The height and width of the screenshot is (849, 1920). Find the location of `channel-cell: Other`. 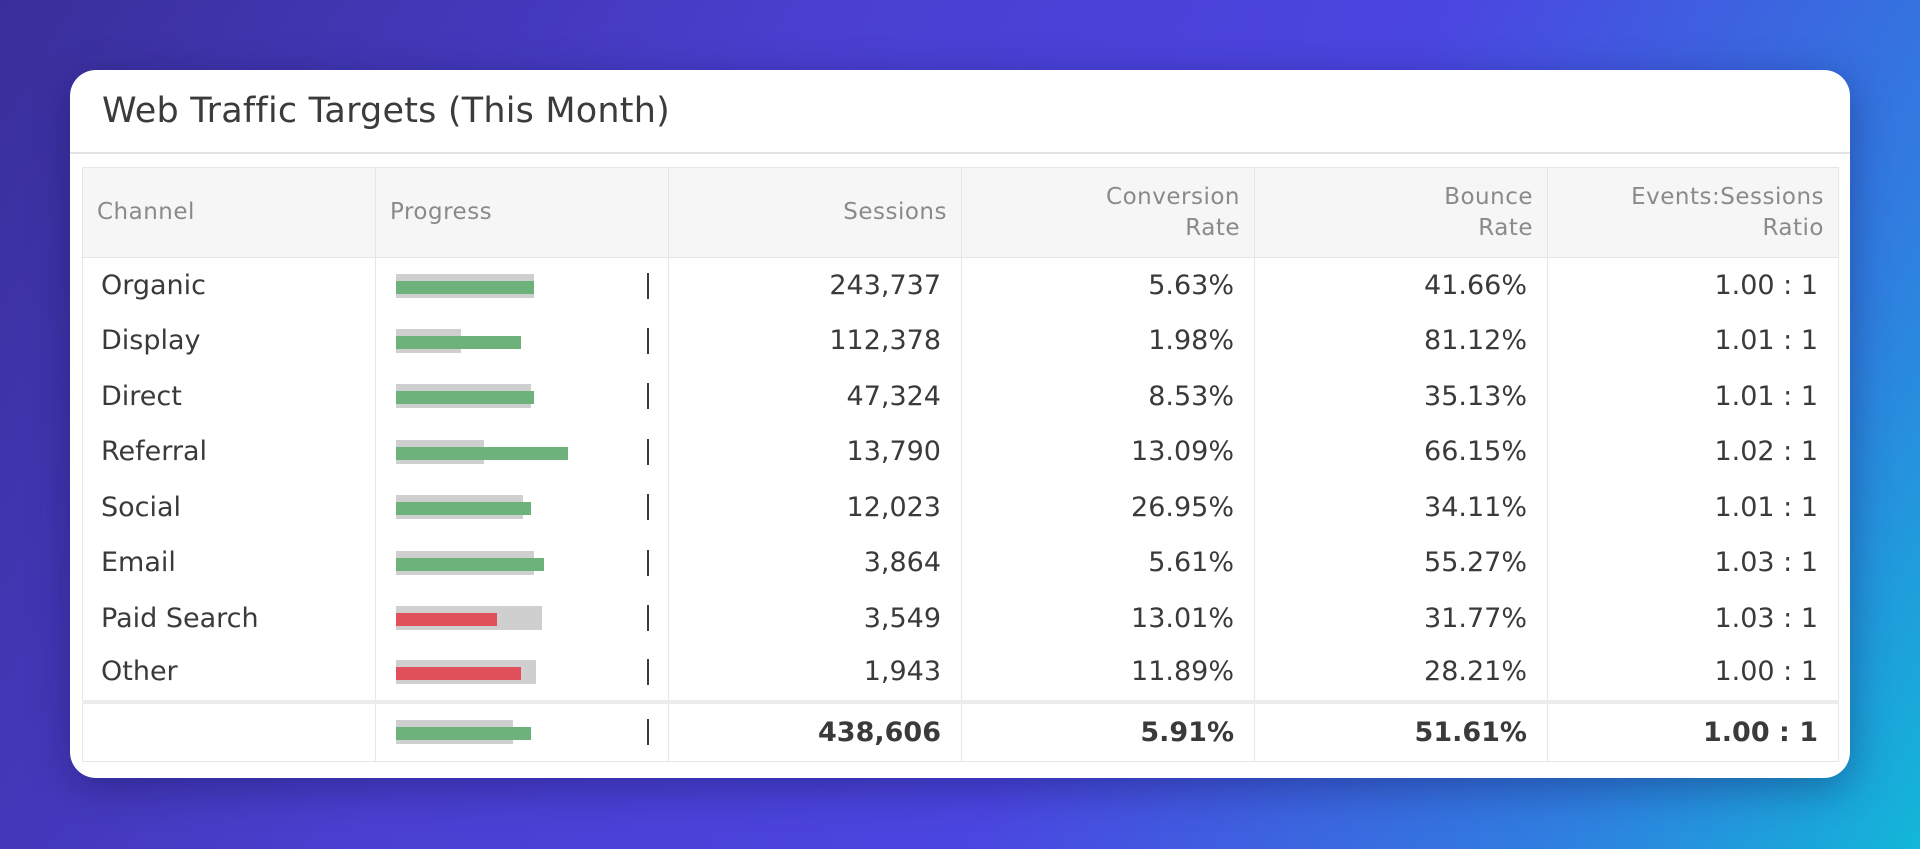

channel-cell: Other is located at coordinates (229, 674).